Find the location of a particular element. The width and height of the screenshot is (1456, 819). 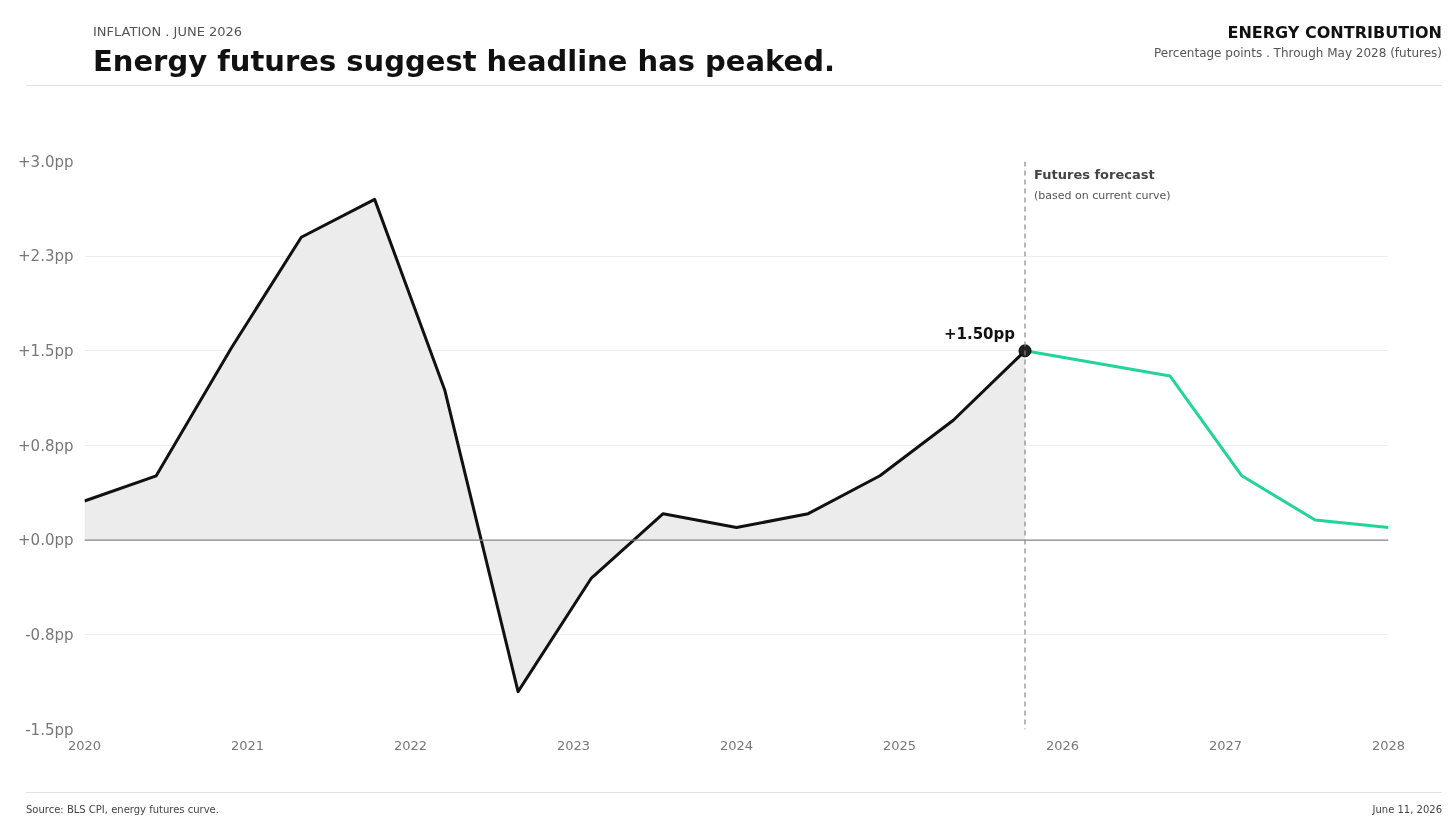

y-tick-label: +1.5pp is located at coordinates (46, 350).